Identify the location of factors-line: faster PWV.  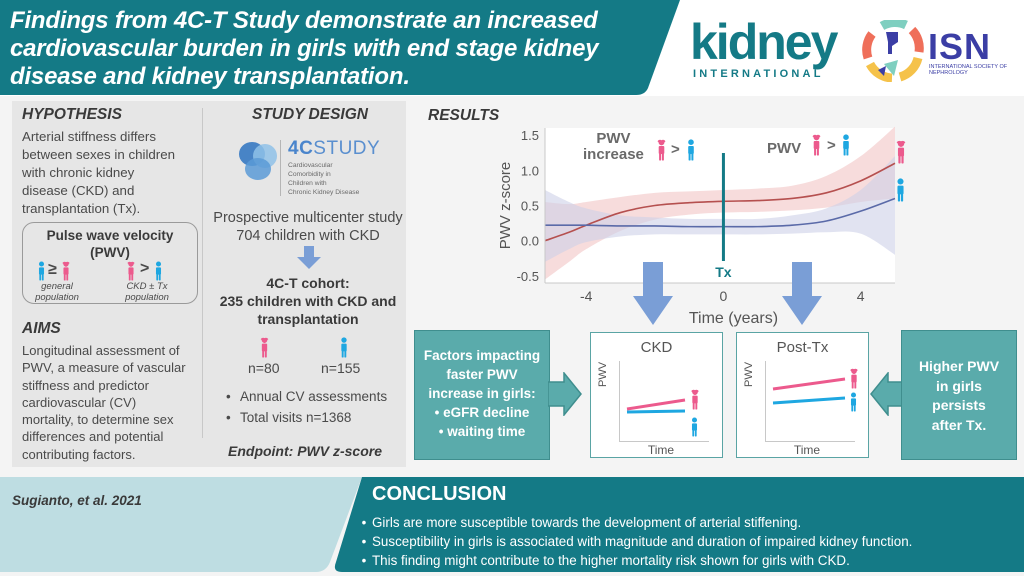
(482, 374).